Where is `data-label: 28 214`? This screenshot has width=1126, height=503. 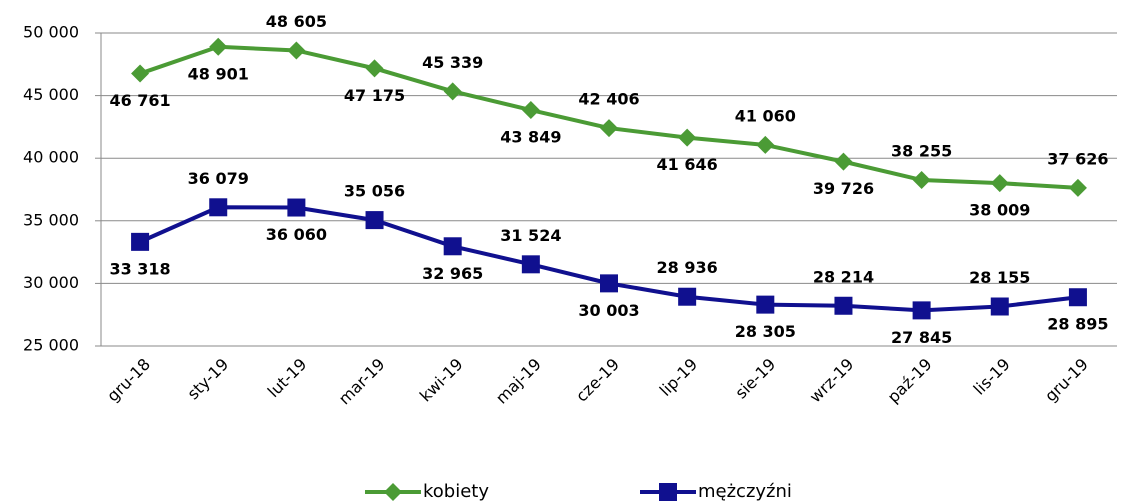 data-label: 28 214 is located at coordinates (843, 276).